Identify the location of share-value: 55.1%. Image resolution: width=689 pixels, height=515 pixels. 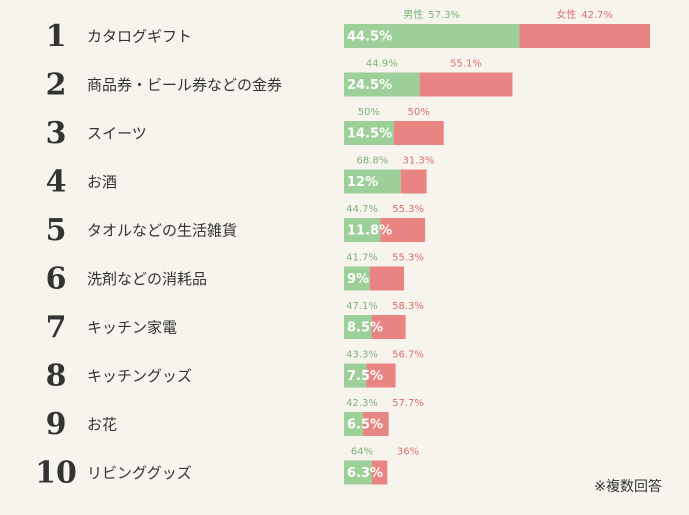
(466, 64).